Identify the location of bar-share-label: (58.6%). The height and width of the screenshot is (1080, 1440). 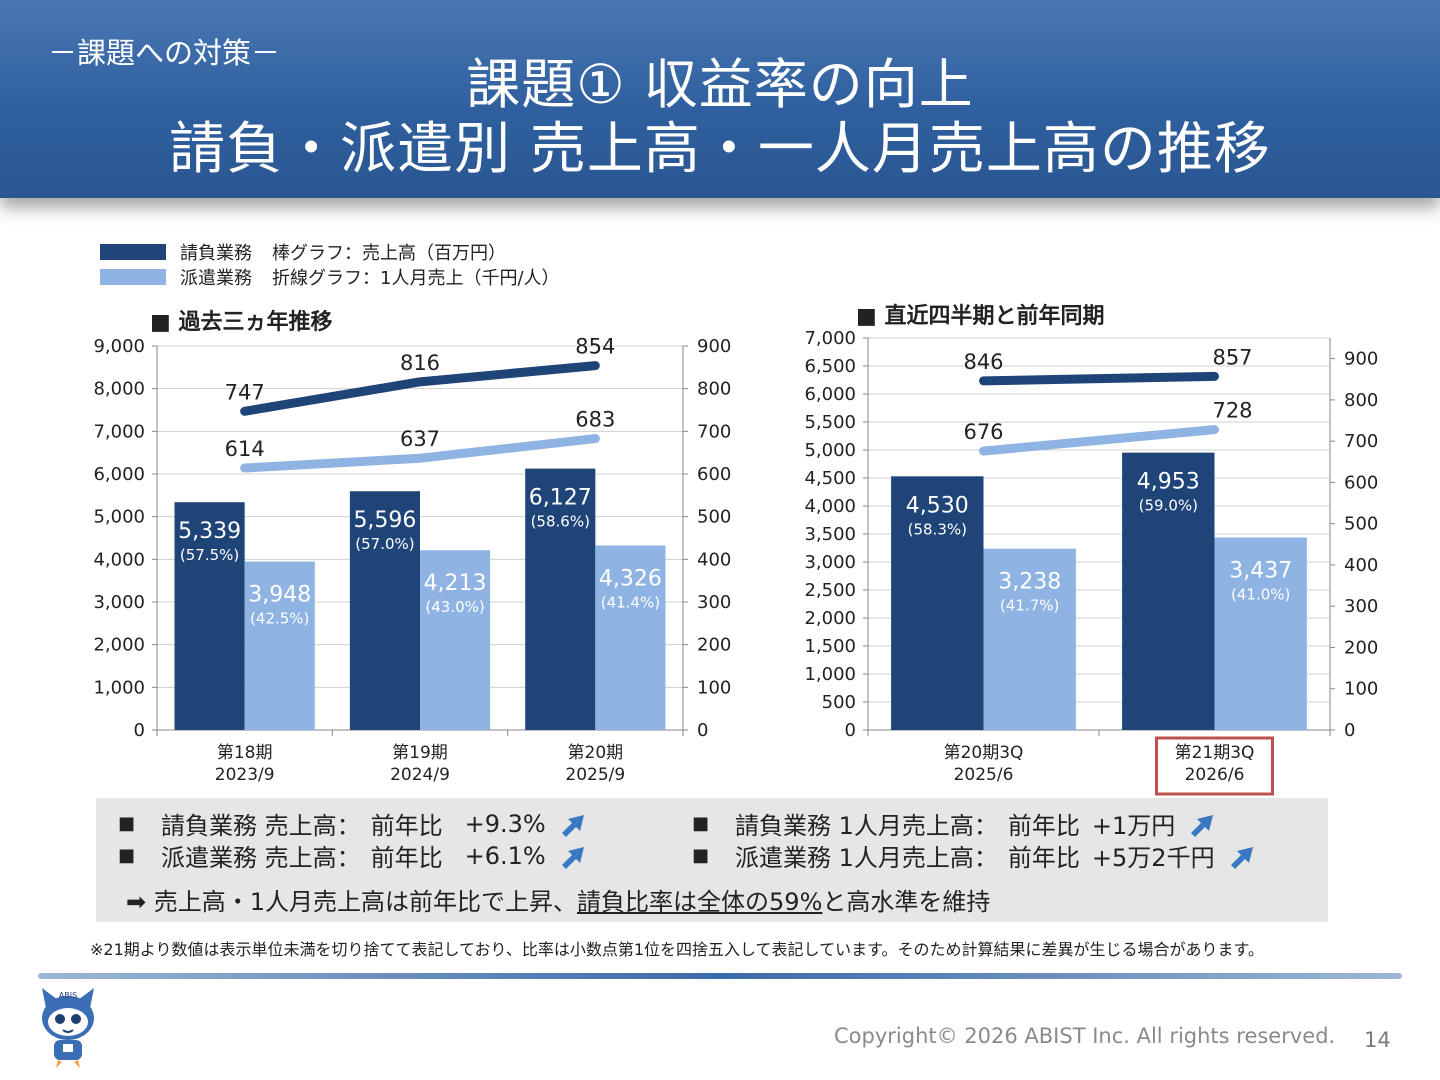
(560, 522).